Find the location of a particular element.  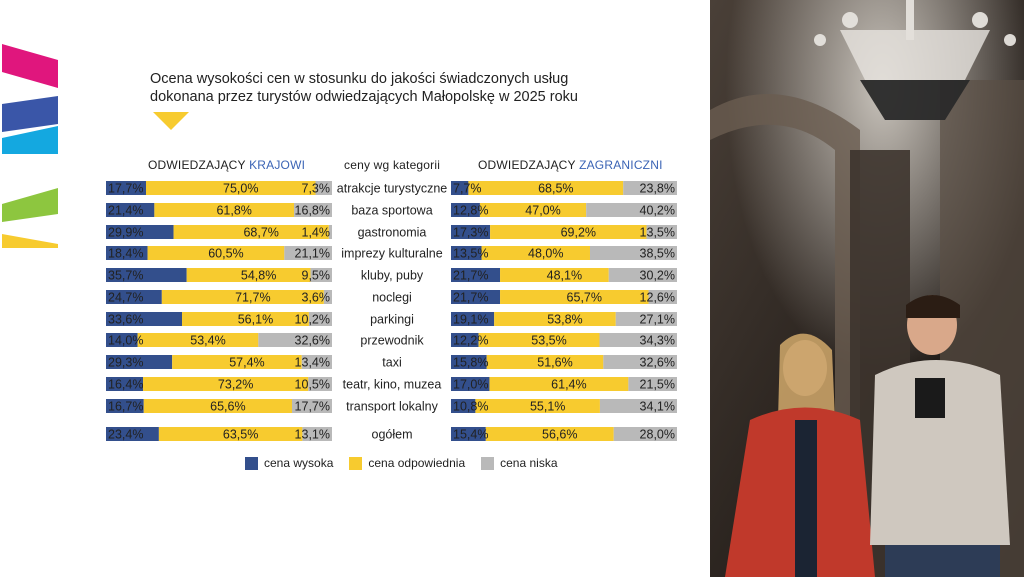

domestic-label-adequate: 65,6% is located at coordinates (227, 407).